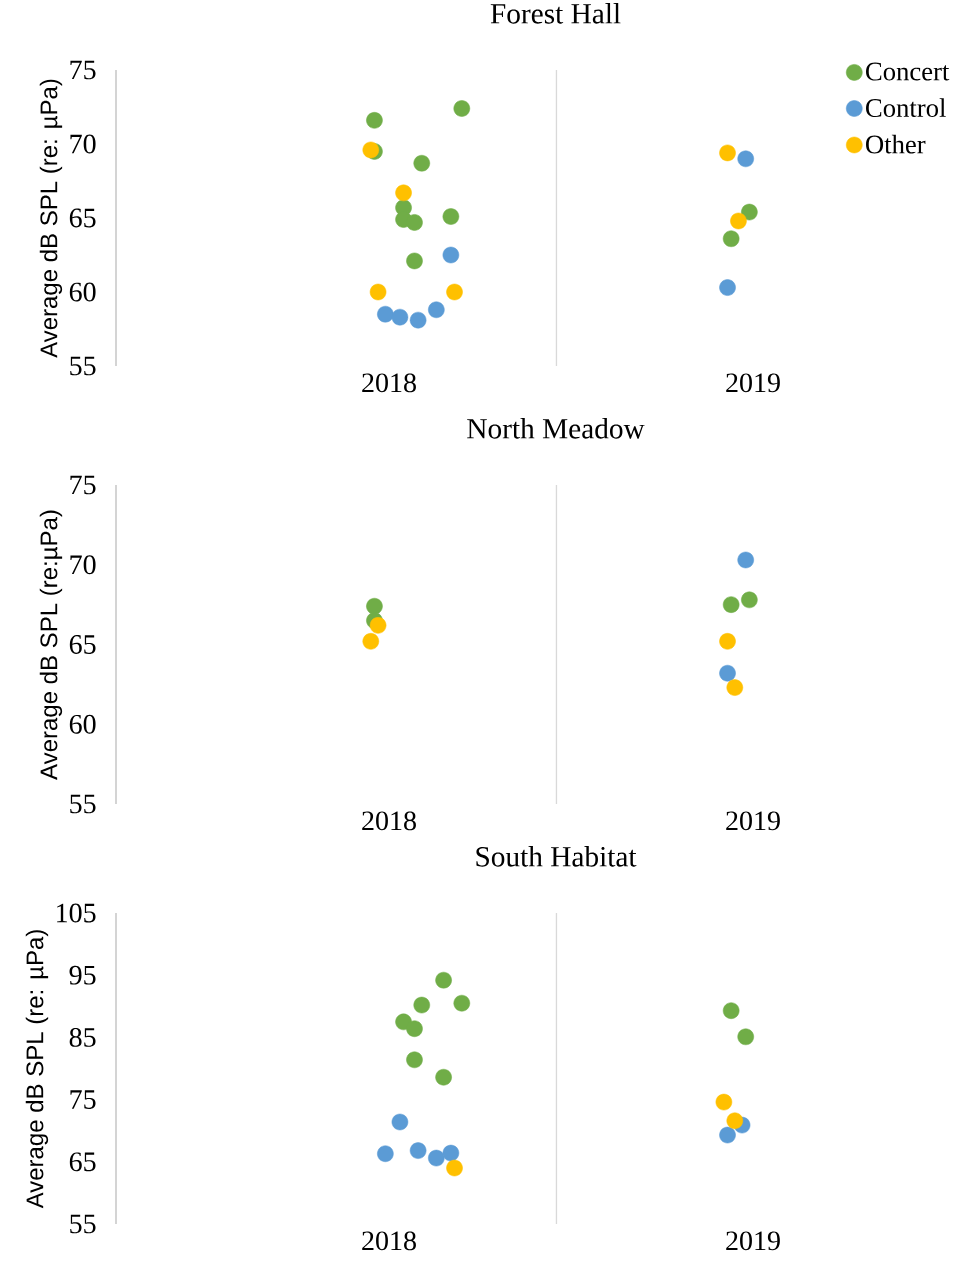 The image size is (966, 1264). Describe the element at coordinates (51, 645) in the screenshot. I see `y-axis-title: Average dB SPL (re:µPa)` at that location.